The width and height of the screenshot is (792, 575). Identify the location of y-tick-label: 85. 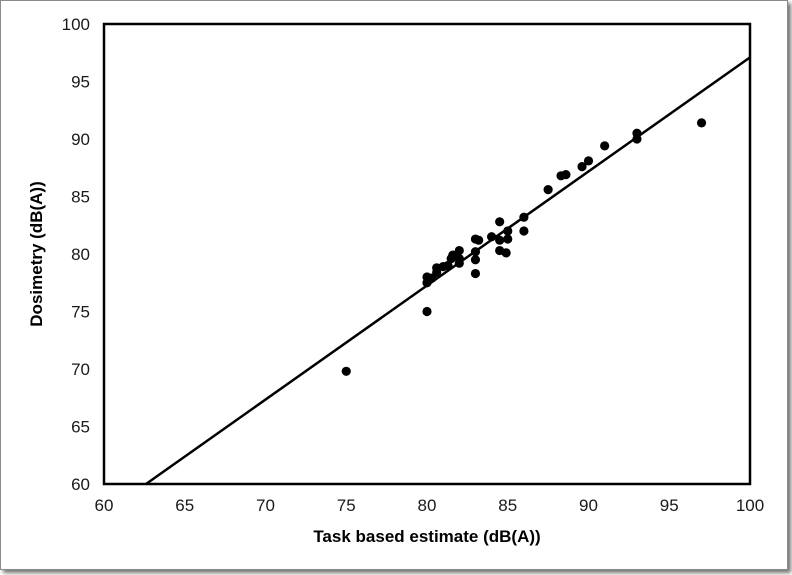
(80, 197).